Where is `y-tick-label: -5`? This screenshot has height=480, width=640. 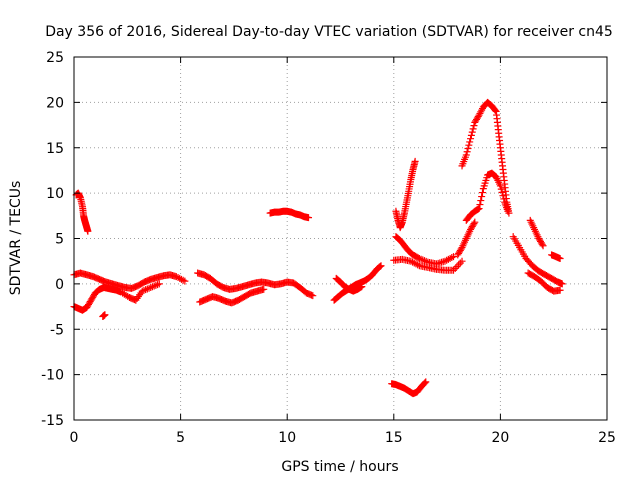 y-tick-label: -5 is located at coordinates (57, 330).